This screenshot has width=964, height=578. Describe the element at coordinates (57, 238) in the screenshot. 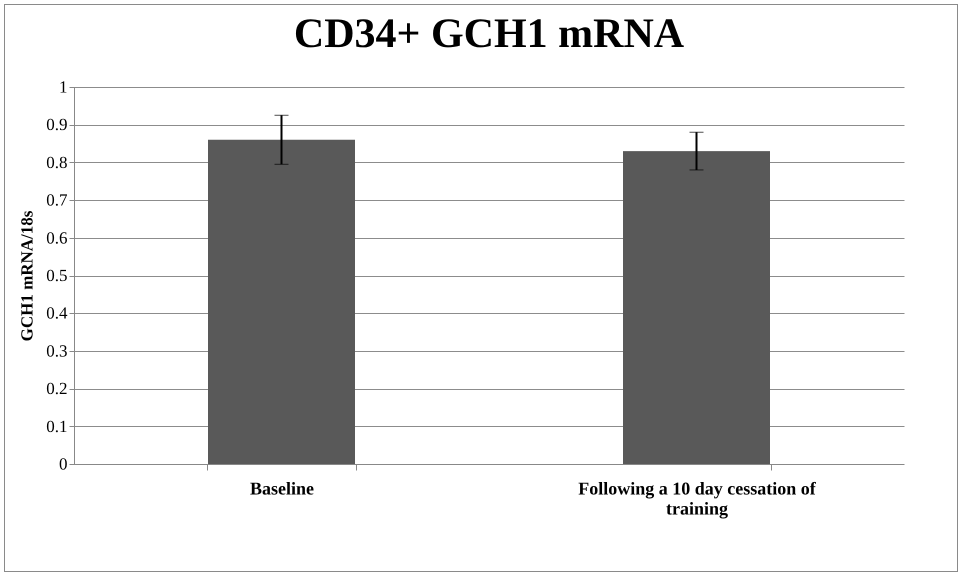

I see `y-tick-label: 0.6` at that location.